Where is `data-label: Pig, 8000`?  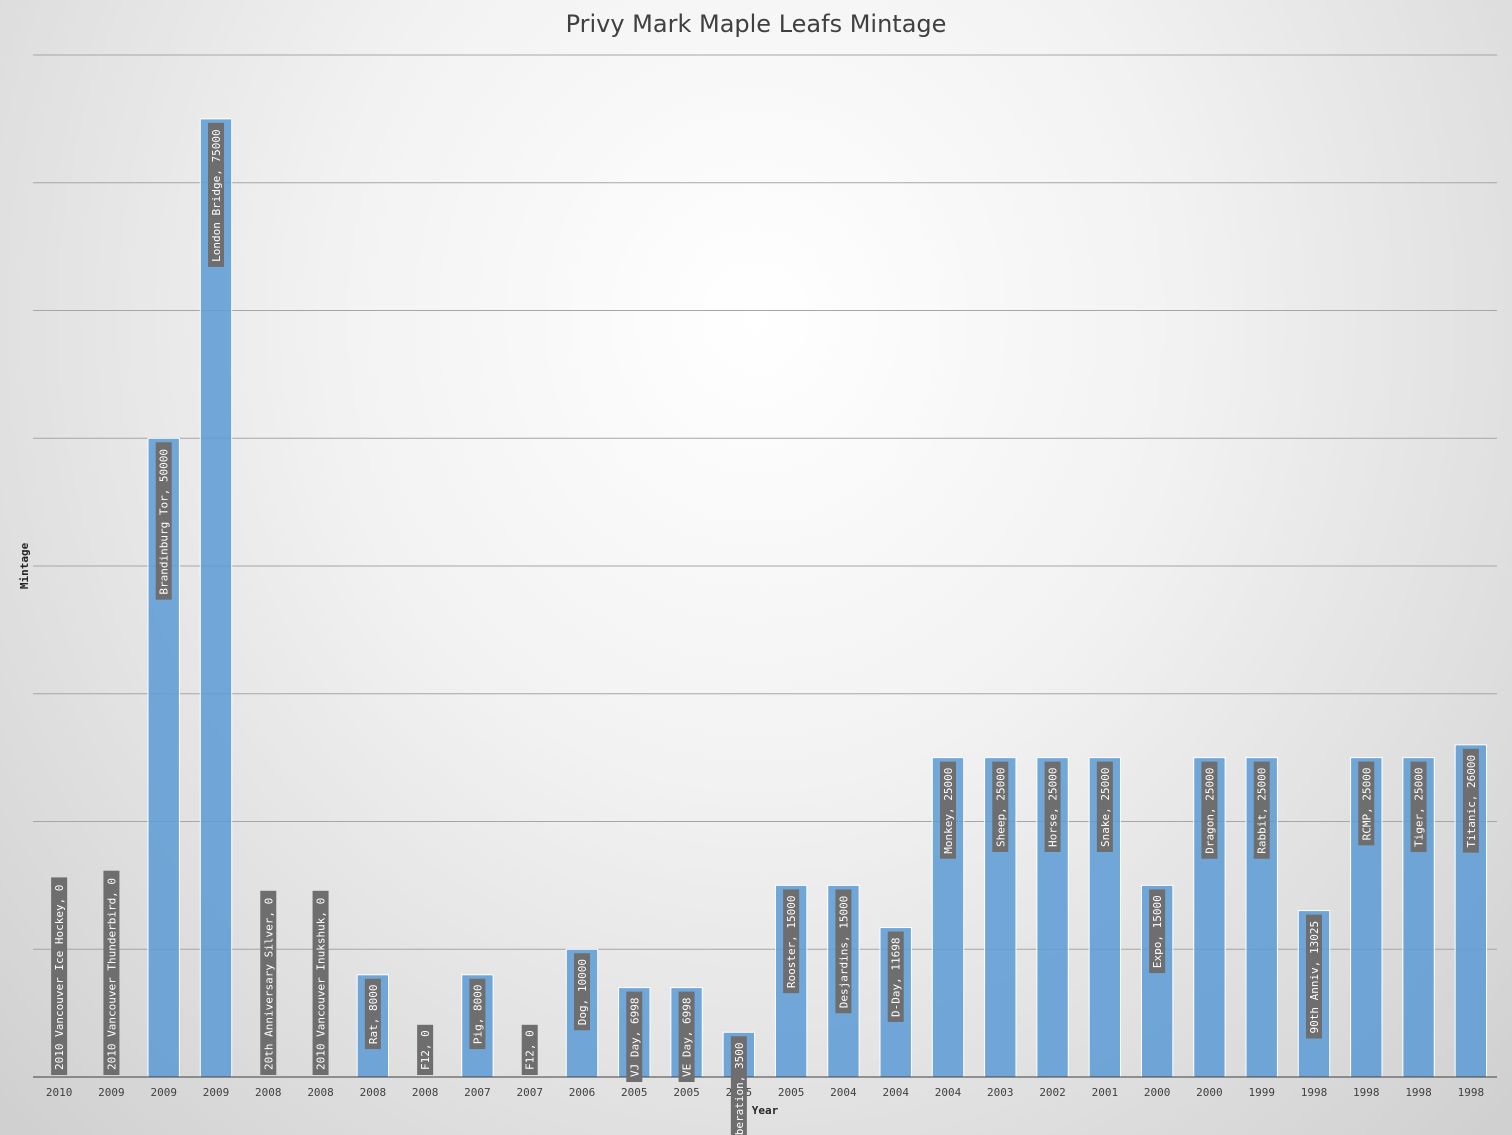 data-label: Pig, 8000 is located at coordinates (477, 1014).